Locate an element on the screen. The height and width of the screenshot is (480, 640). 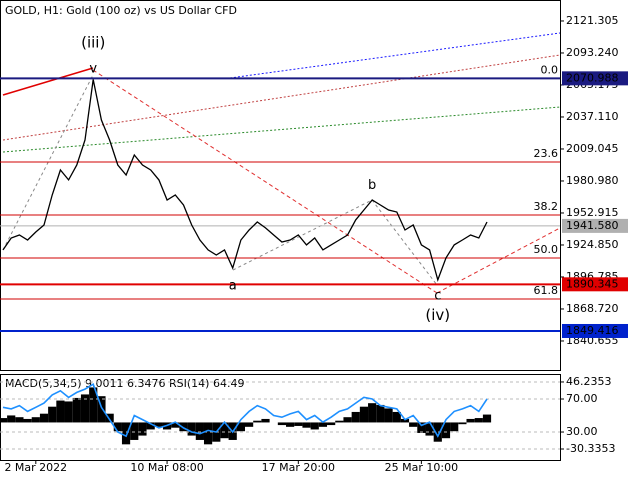
wave-label: (iv) is located at coordinates (437, 315).